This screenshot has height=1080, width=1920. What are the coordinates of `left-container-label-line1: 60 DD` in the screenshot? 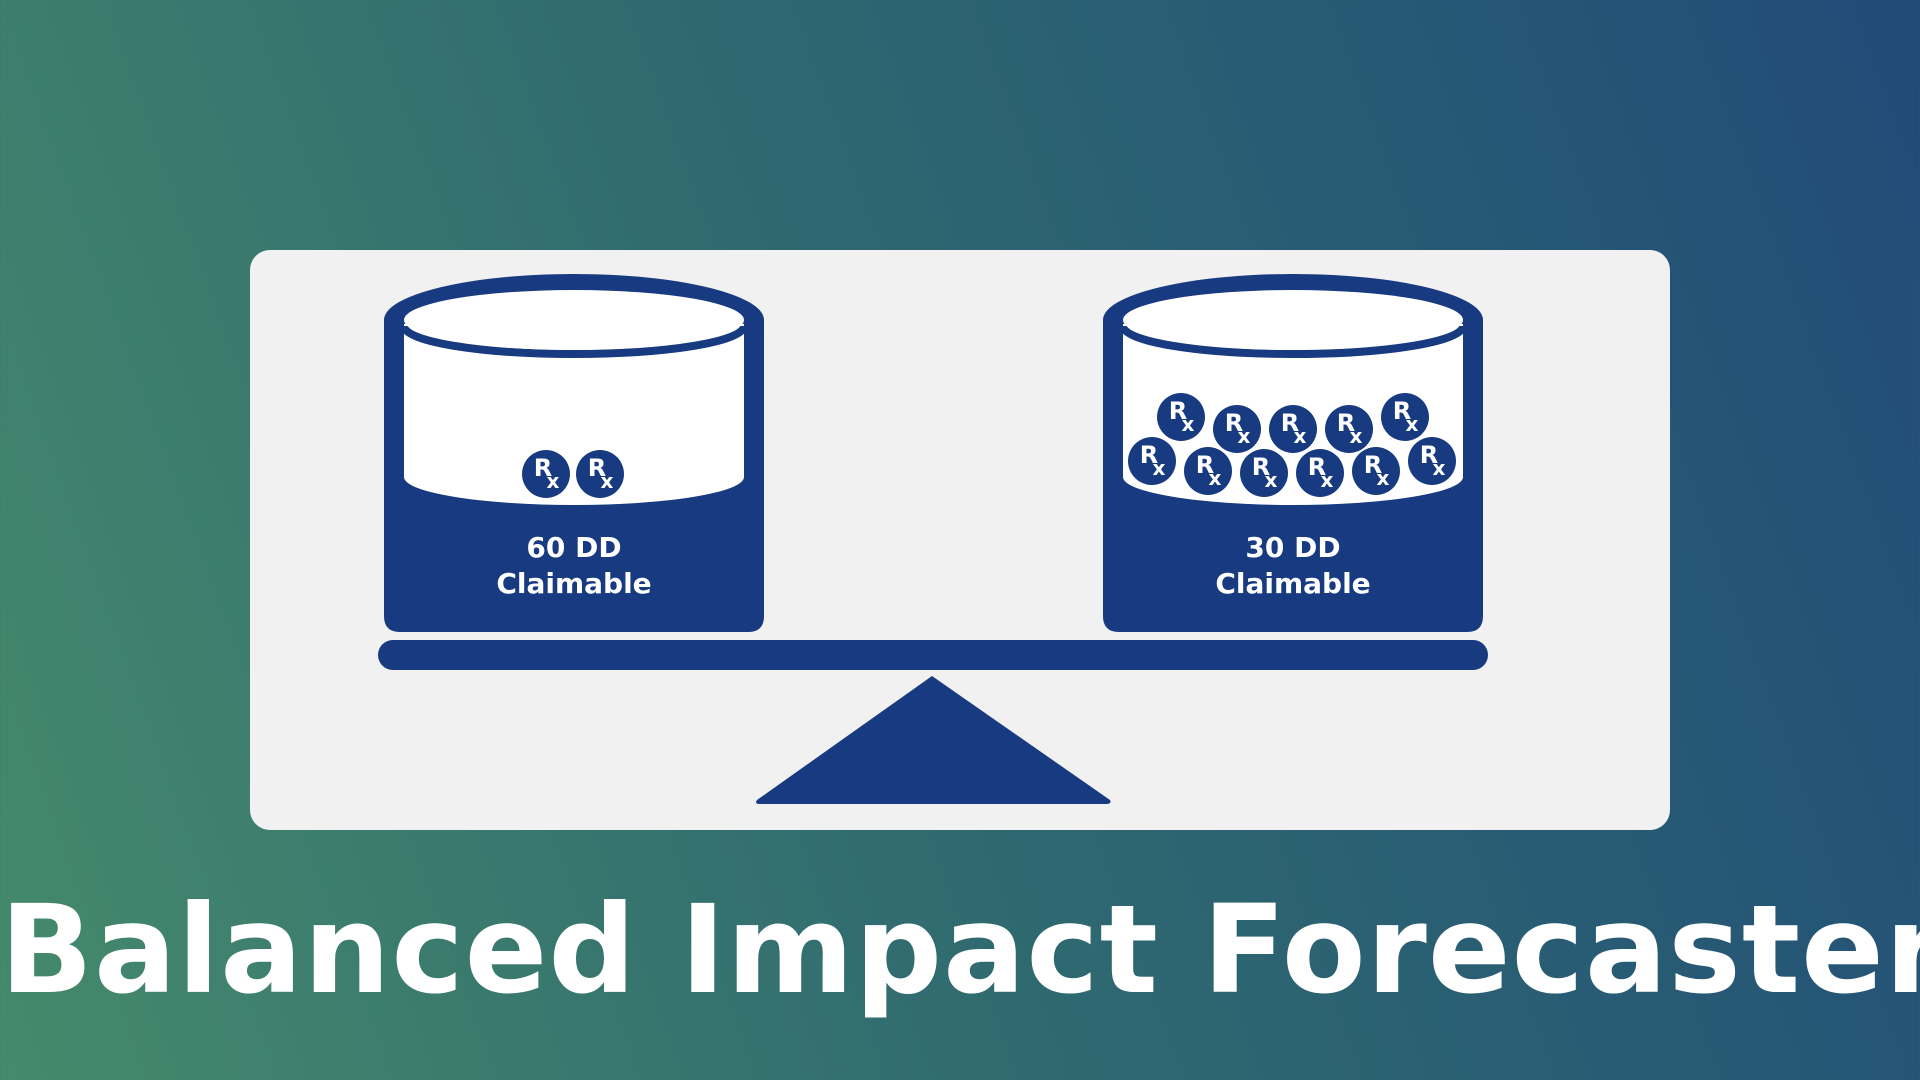 It's located at (573, 547).